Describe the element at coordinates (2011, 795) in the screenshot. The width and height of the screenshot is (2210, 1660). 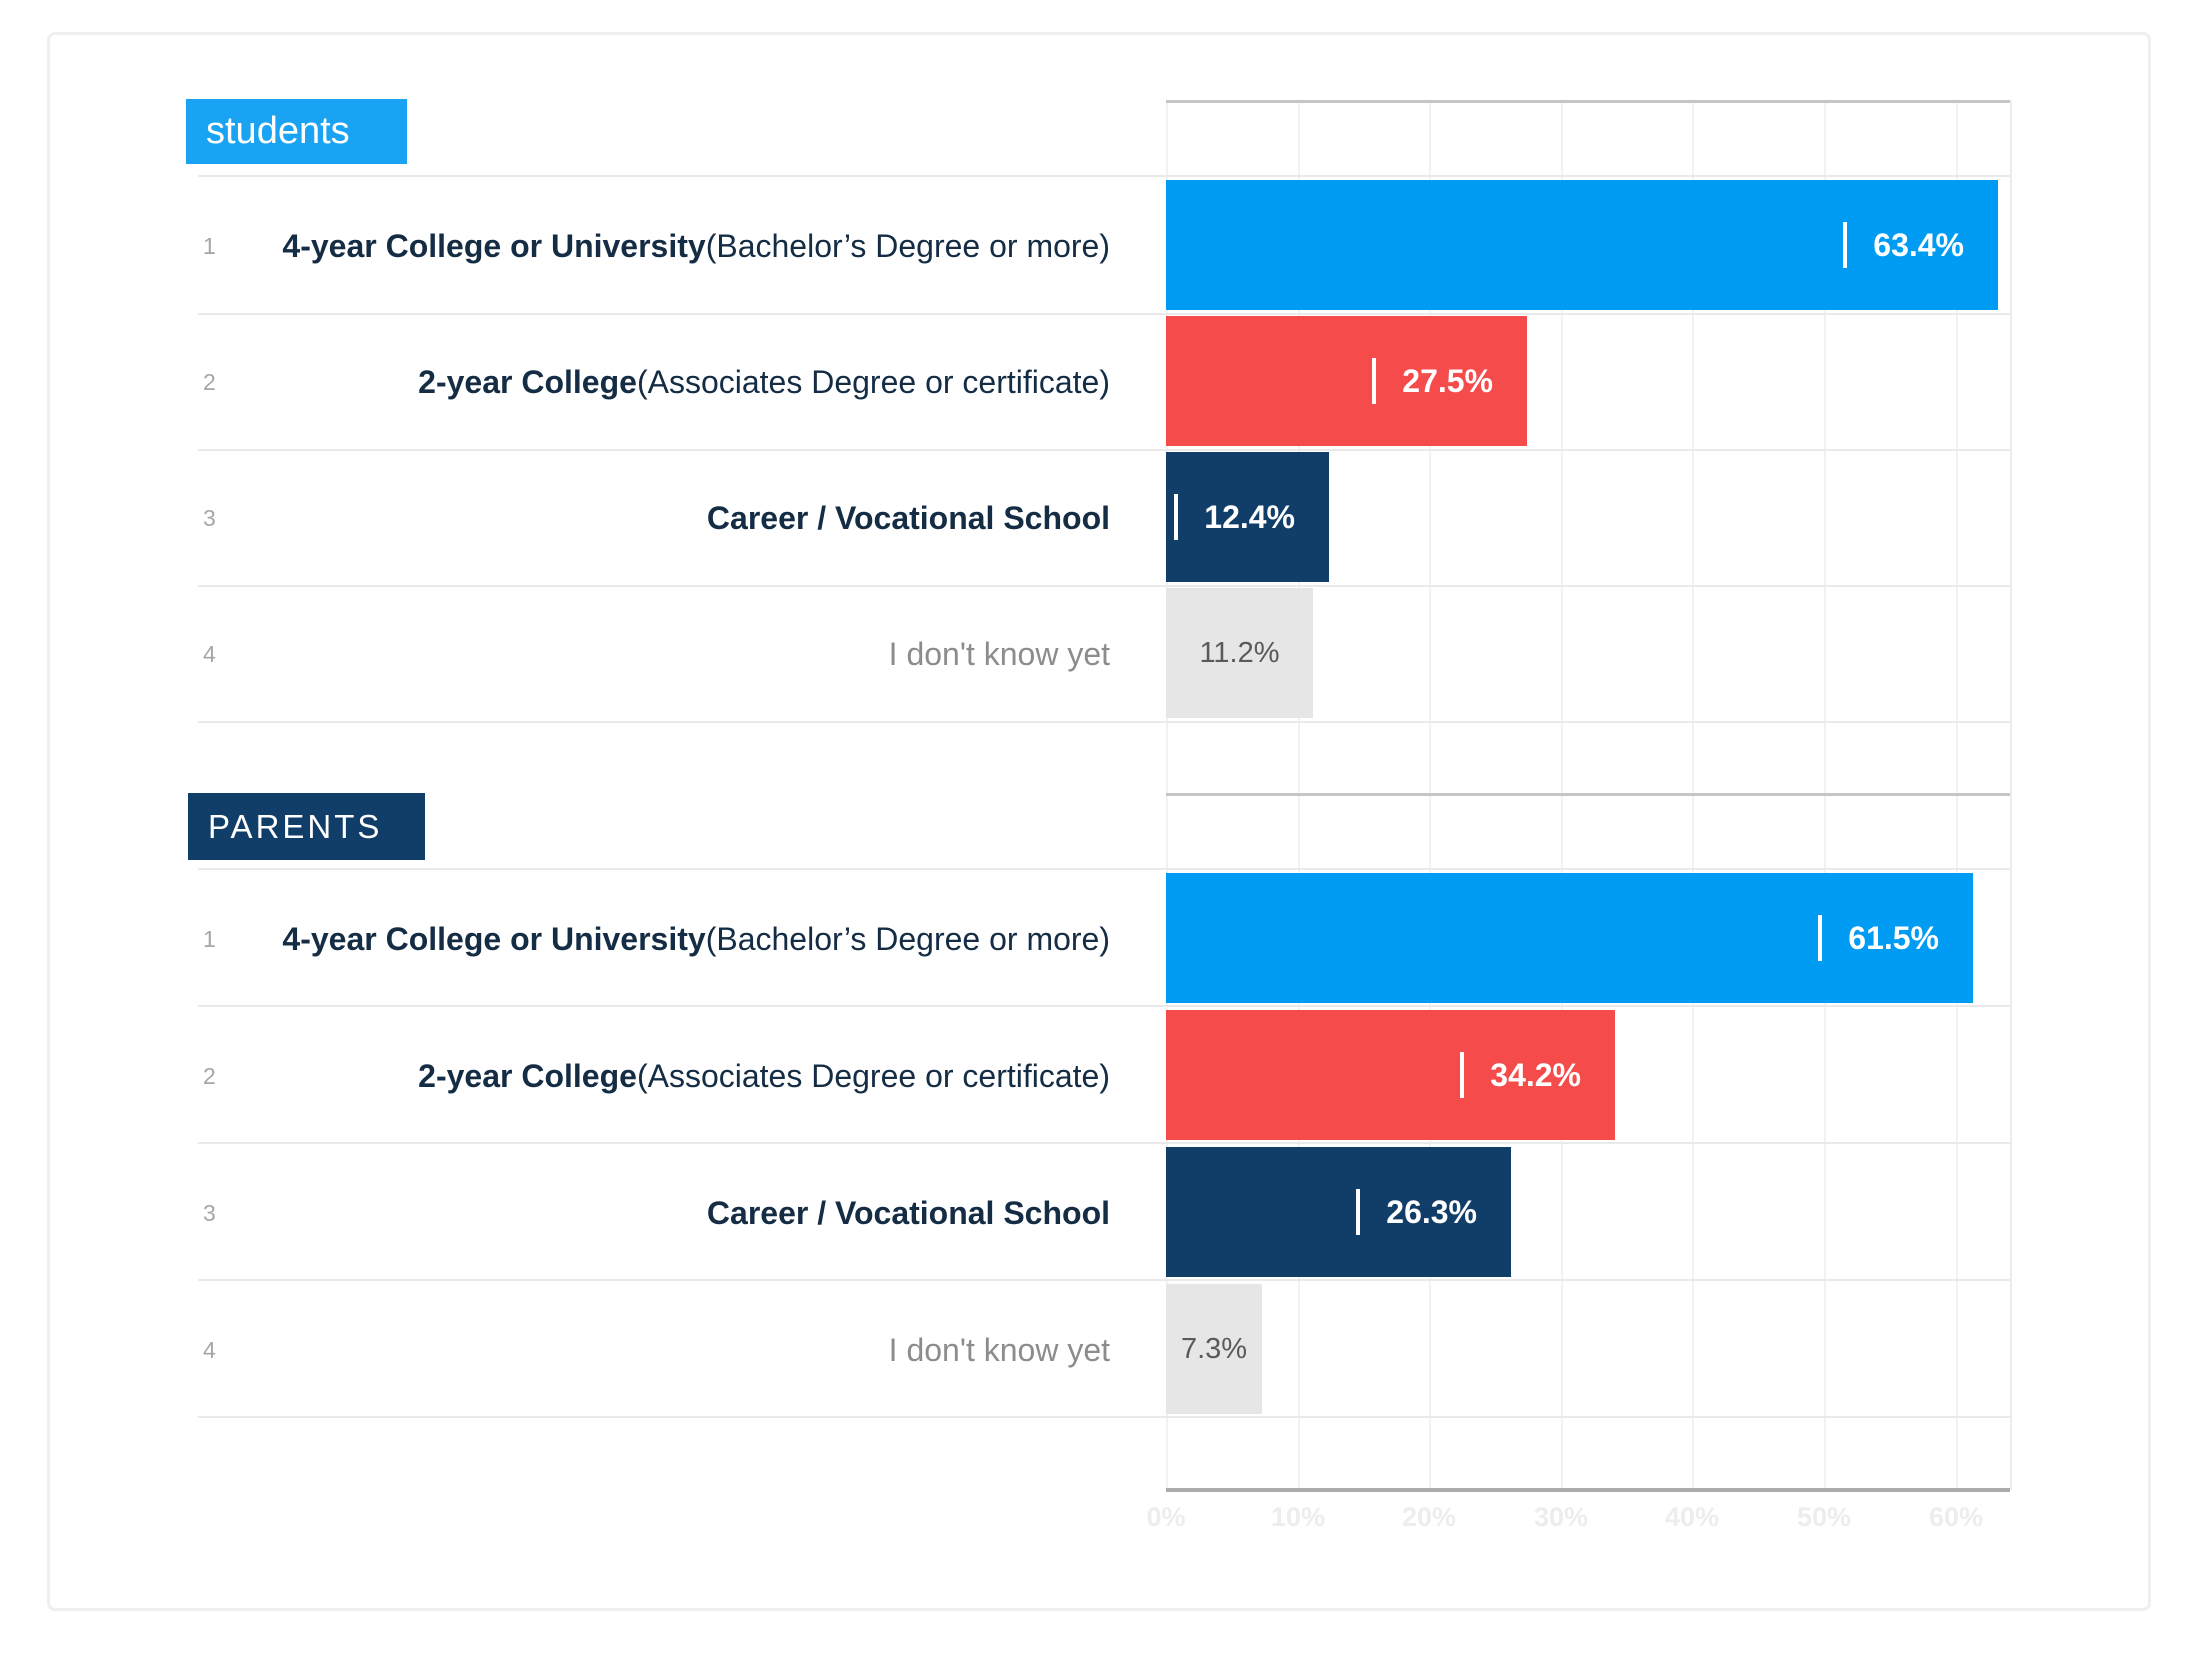
I see `plot-right-border` at that location.